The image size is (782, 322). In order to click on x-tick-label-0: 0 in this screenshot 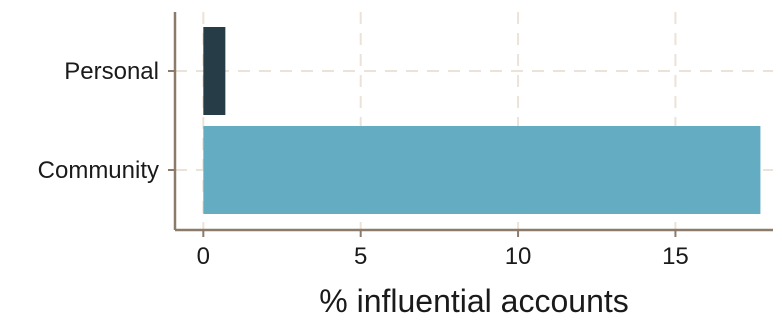, I will do `click(203, 256)`.